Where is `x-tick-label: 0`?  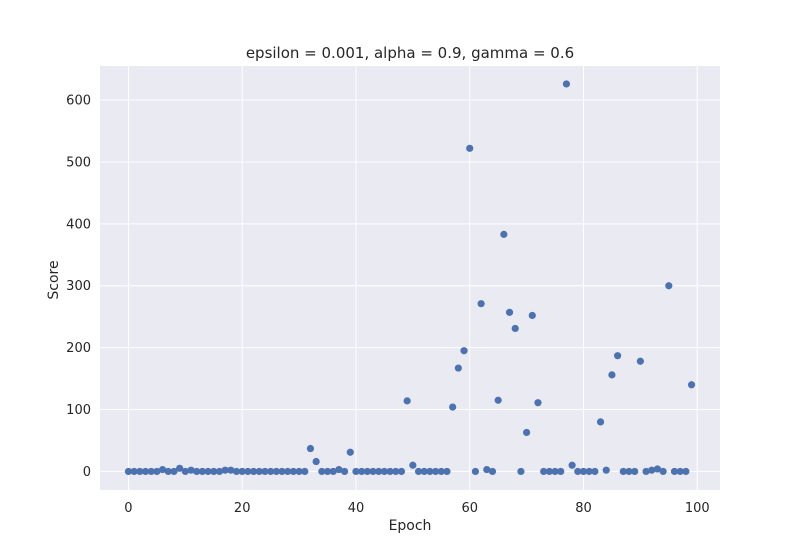
x-tick-label: 0 is located at coordinates (128, 508).